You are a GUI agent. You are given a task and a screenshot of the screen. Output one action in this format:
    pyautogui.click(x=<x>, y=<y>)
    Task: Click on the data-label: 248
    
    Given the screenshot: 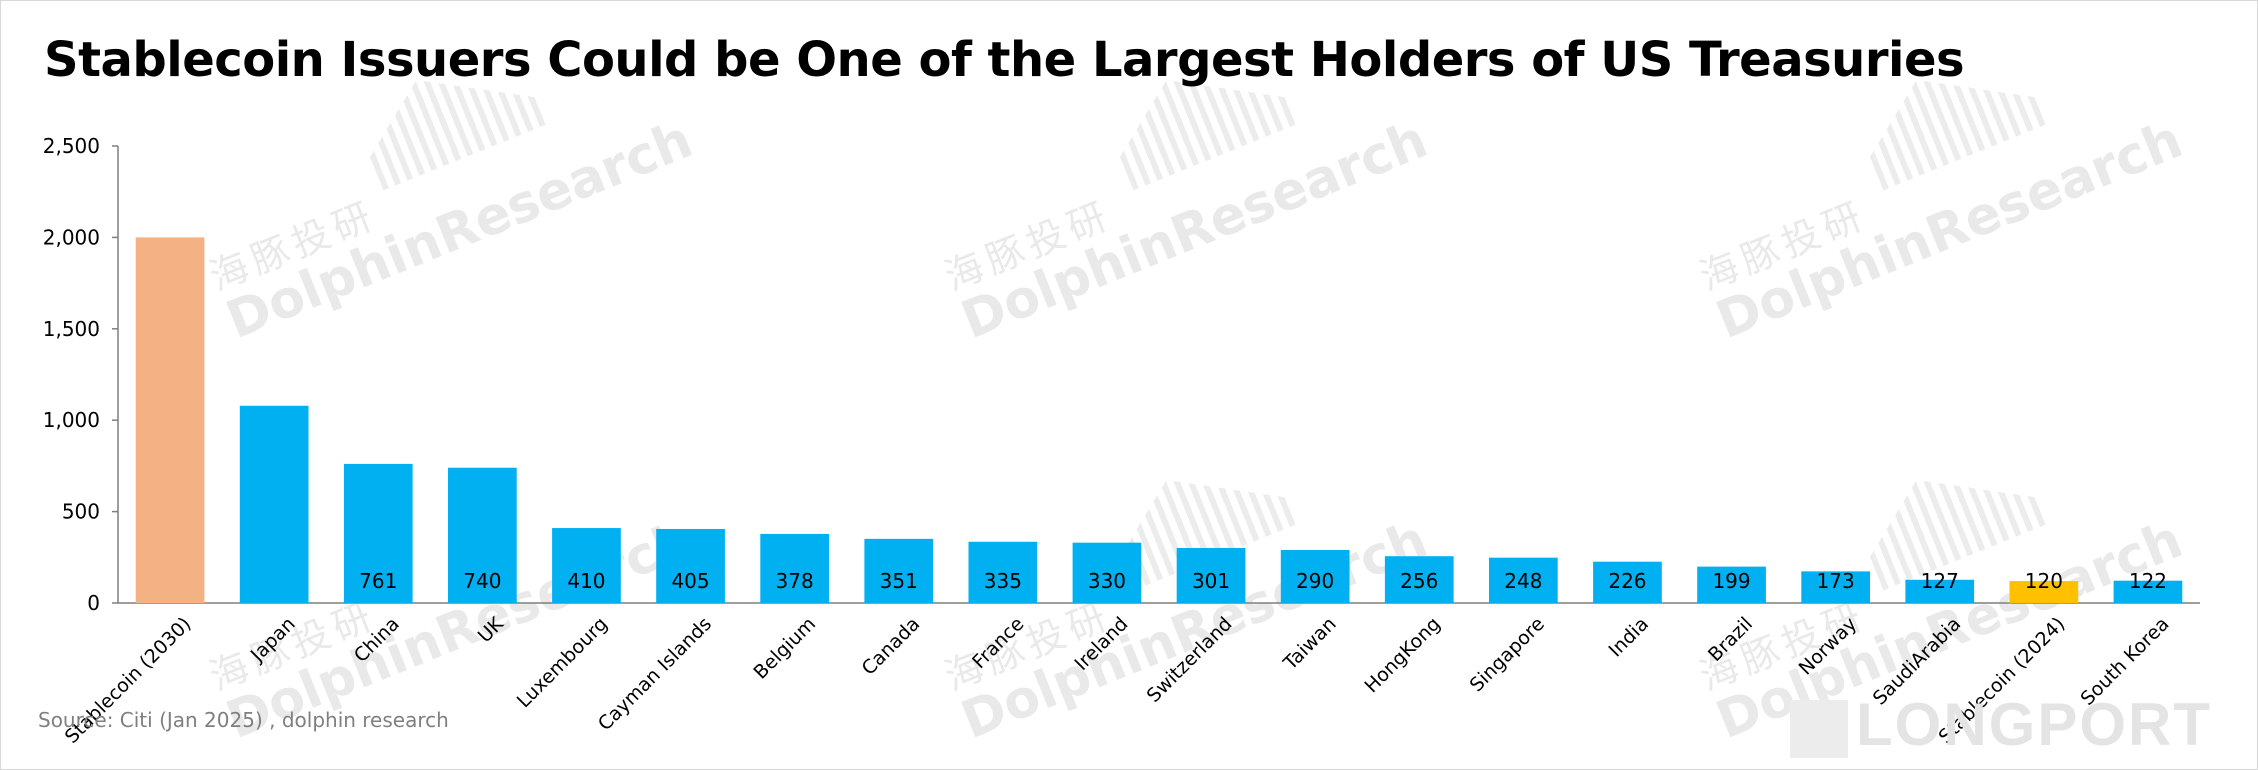 What is the action you would take?
    pyautogui.click(x=1523, y=581)
    